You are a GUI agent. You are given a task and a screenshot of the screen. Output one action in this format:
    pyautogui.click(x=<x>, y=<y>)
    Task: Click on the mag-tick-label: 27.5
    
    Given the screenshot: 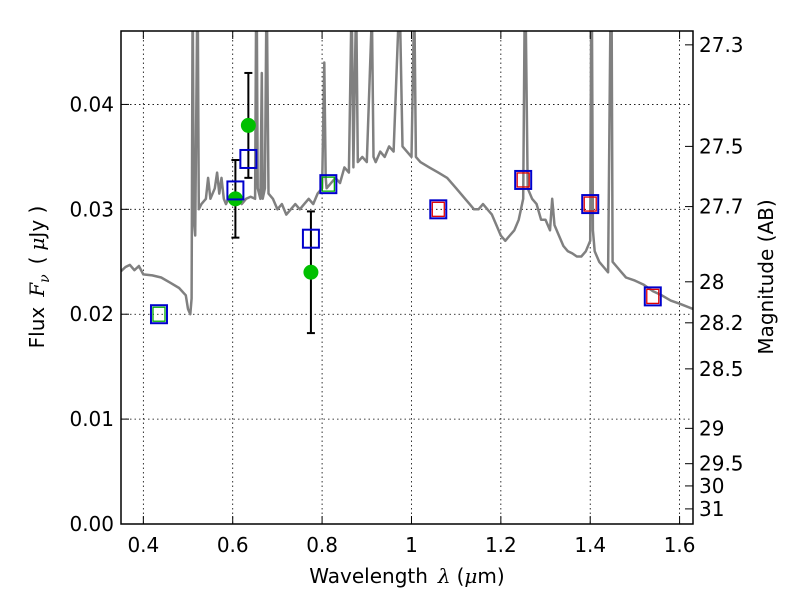 What is the action you would take?
    pyautogui.click(x=721, y=146)
    